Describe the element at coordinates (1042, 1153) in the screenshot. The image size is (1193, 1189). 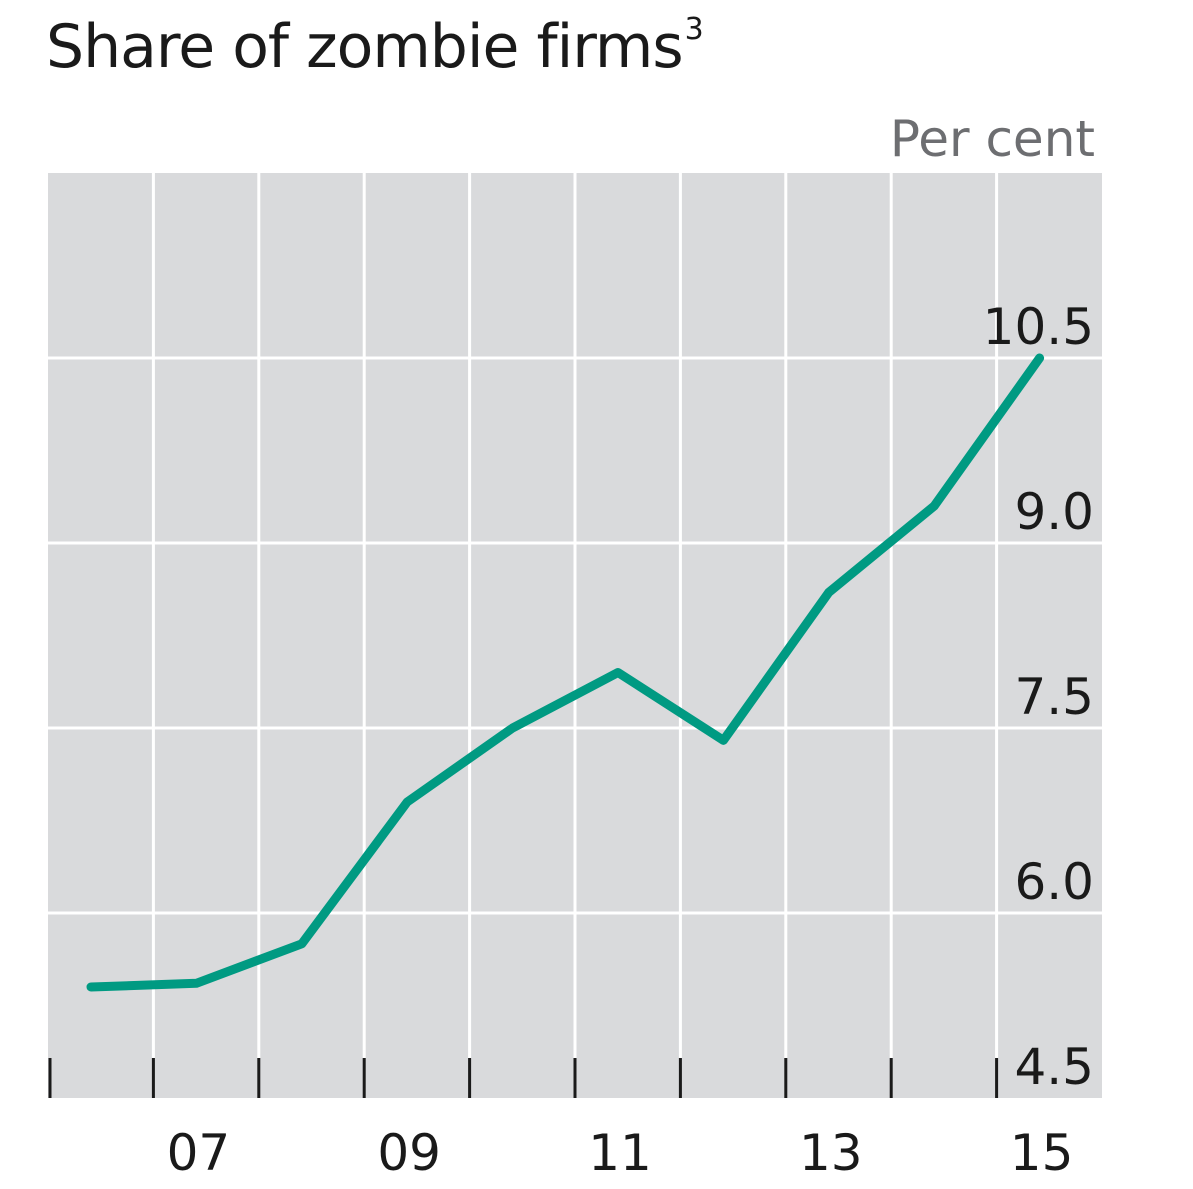
I see `x-tick-label: 15` at that location.